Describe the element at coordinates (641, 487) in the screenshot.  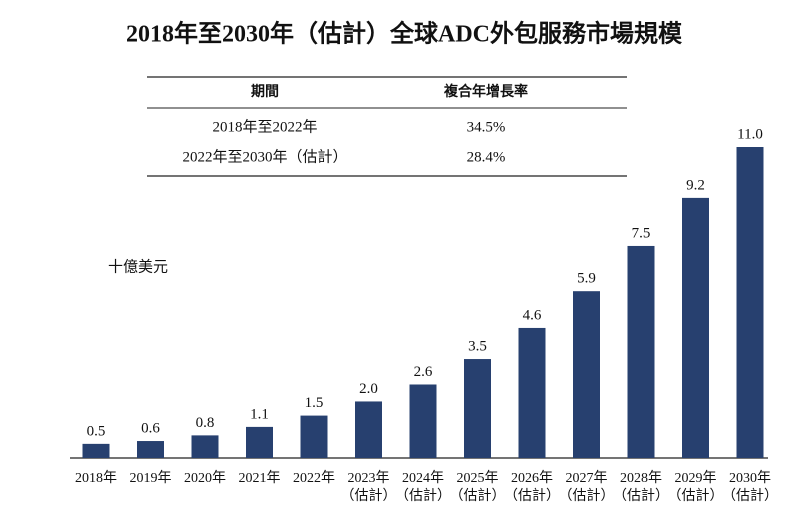
I see `x-tick-label: 2028年 （估計）` at that location.